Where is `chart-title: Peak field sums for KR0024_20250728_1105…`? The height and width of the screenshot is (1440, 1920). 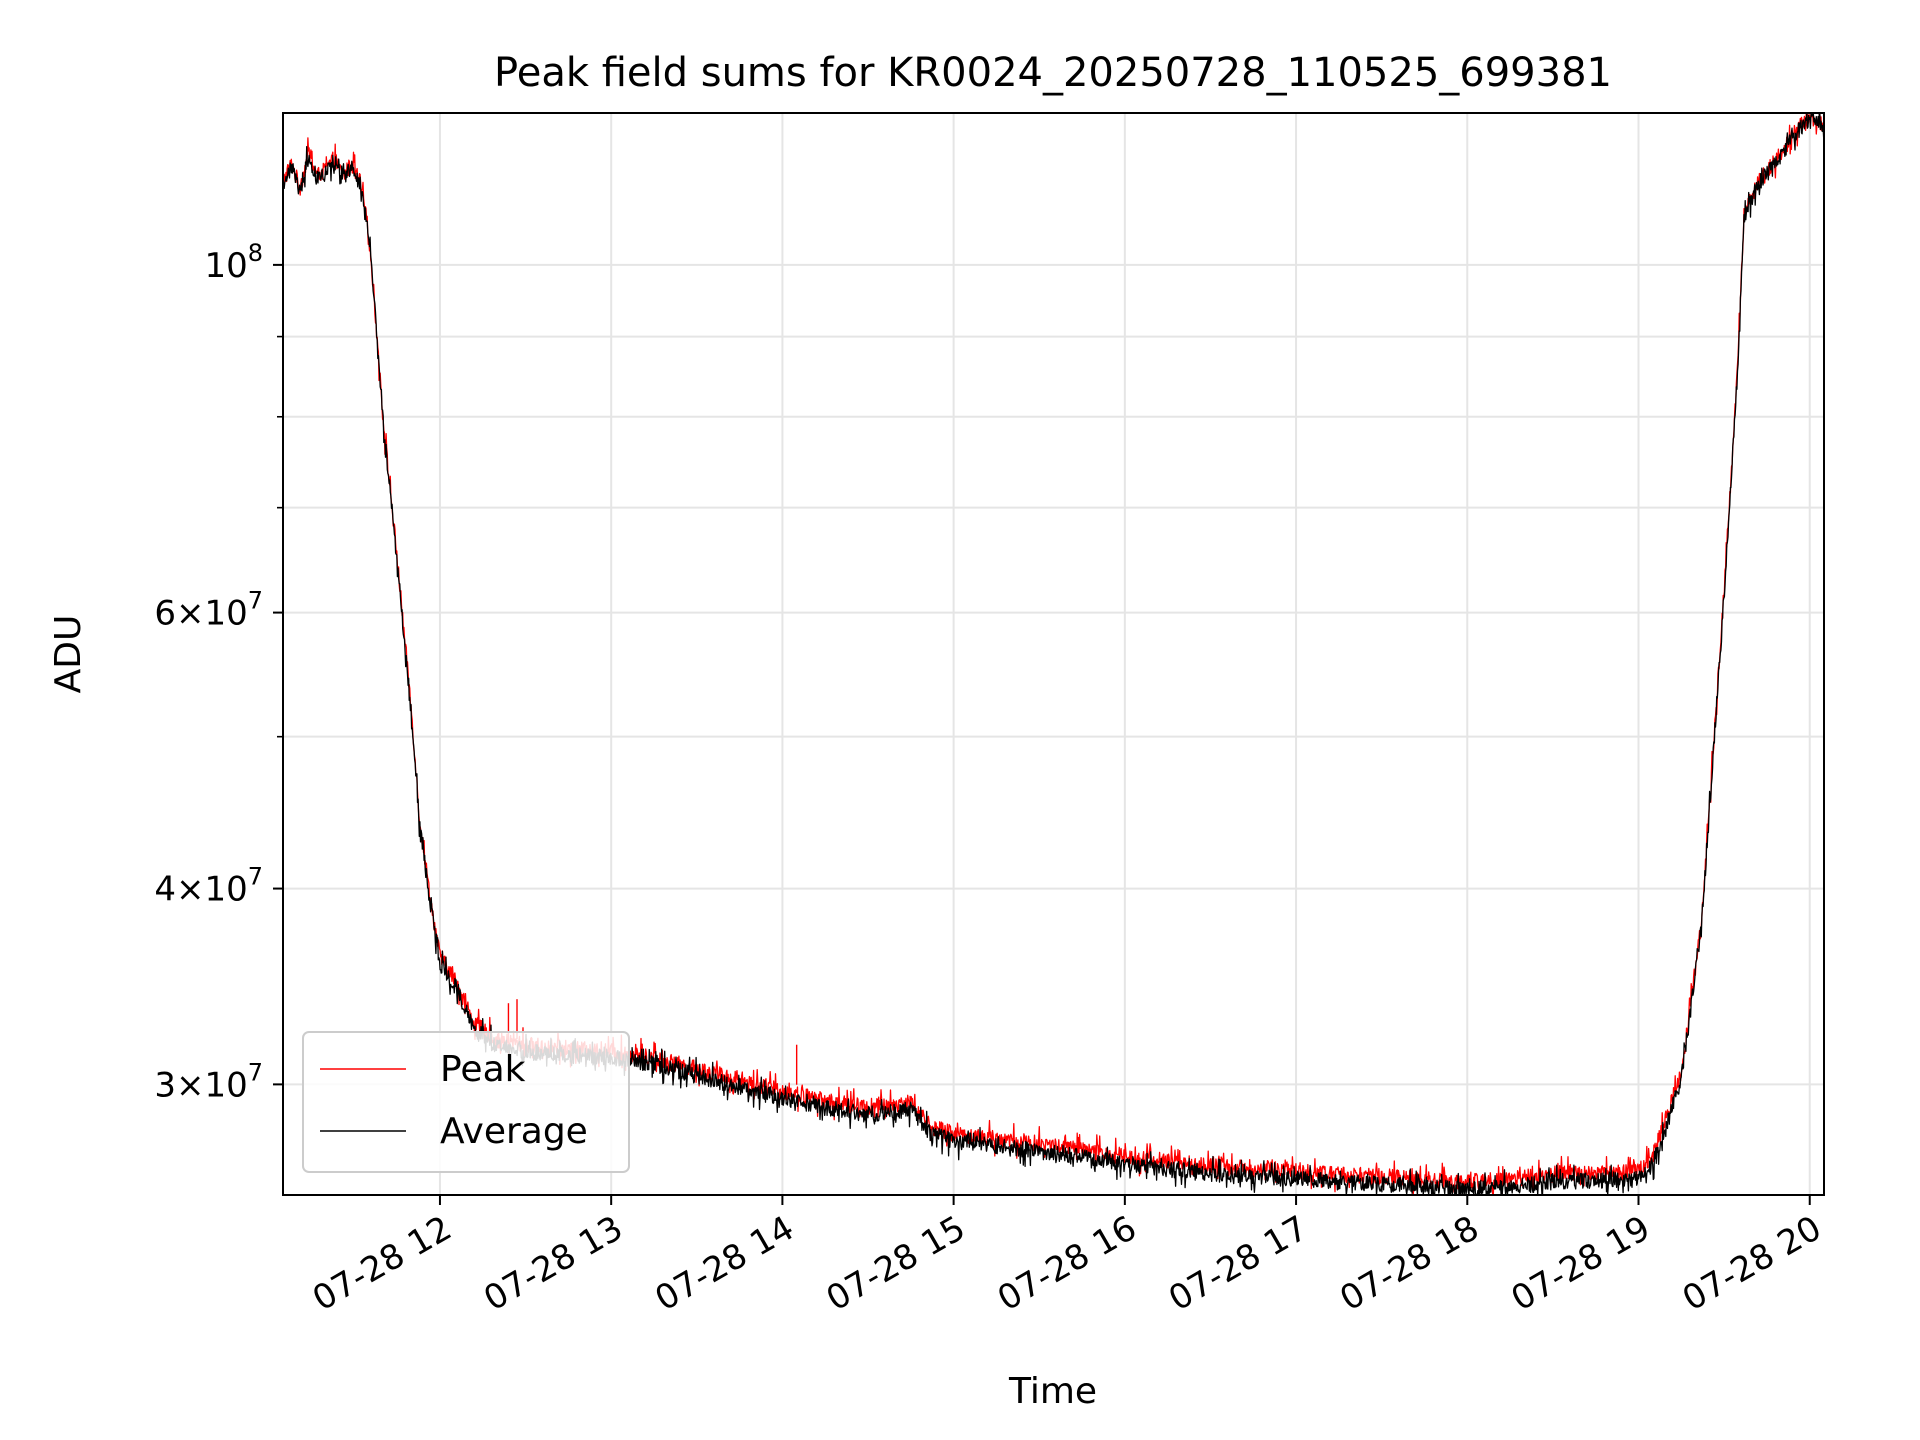 chart-title: Peak field sums for KR0024_20250728_1105… is located at coordinates (1053, 73).